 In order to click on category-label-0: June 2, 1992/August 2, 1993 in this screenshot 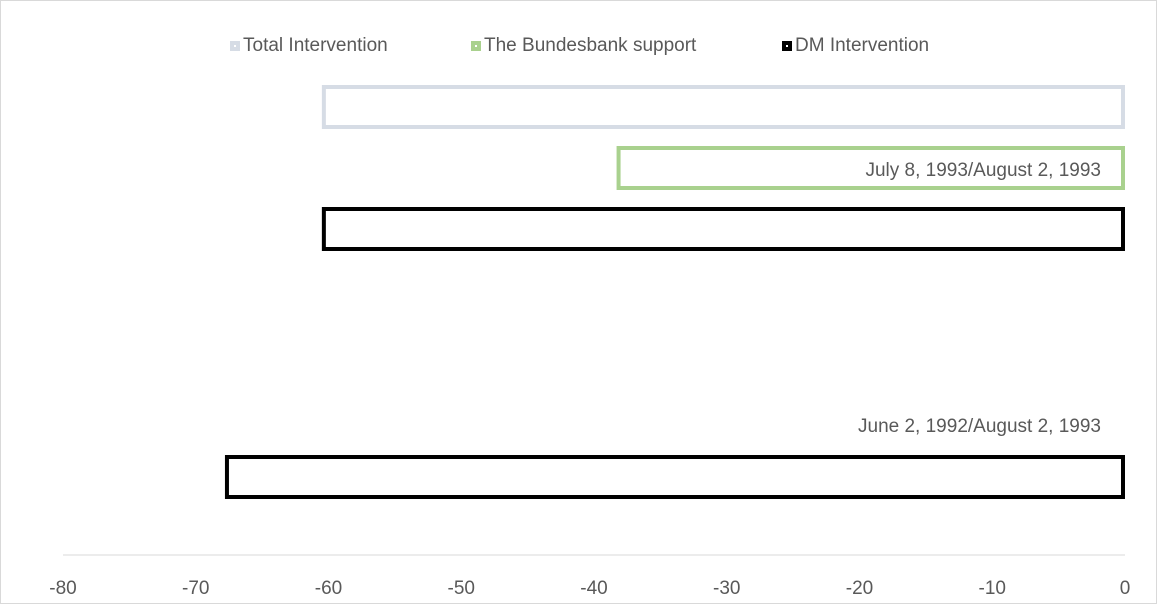, I will do `click(979, 426)`.